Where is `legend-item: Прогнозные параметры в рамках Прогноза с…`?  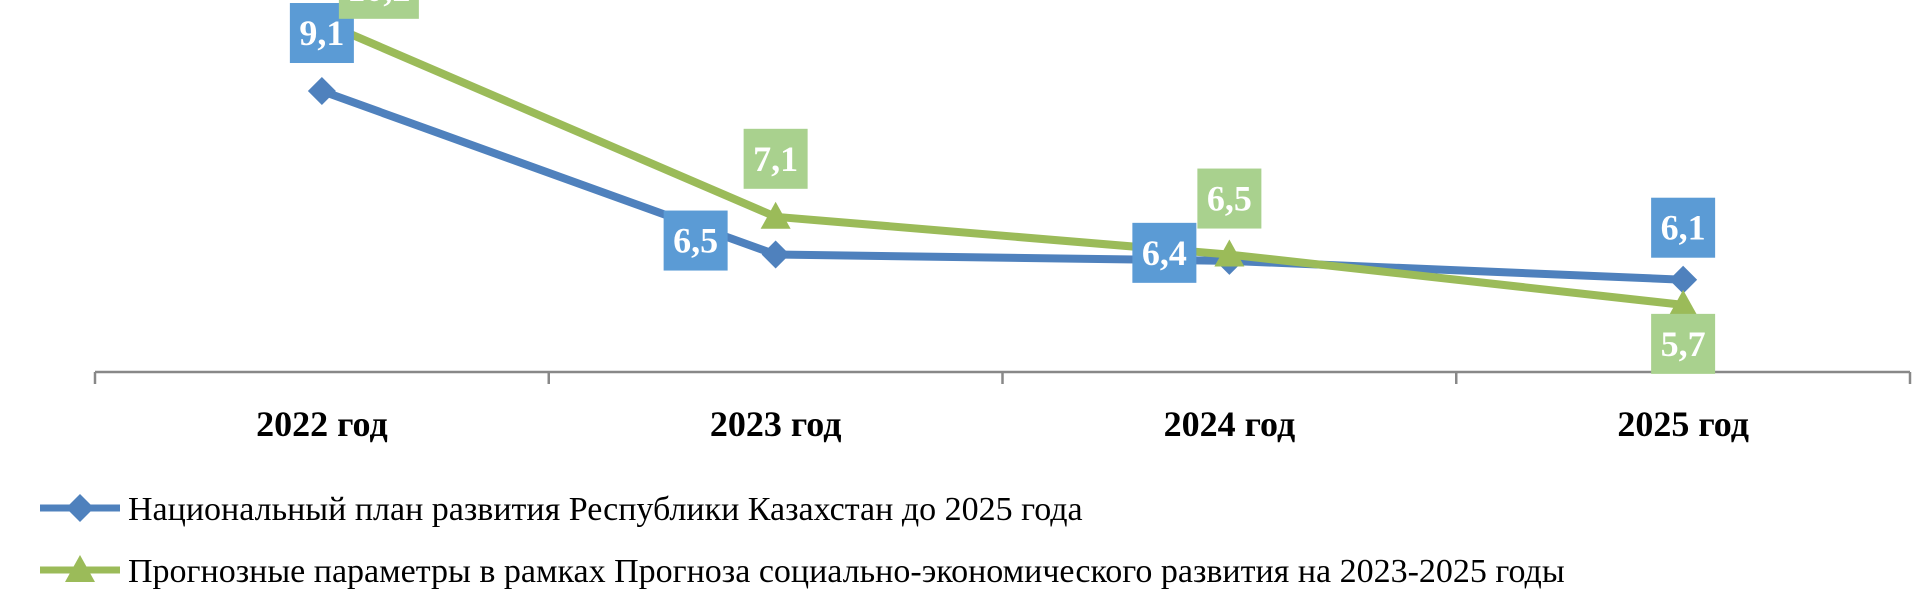
legend-item: Прогнозные параметры в рамках Прогноза с… is located at coordinates (802, 571).